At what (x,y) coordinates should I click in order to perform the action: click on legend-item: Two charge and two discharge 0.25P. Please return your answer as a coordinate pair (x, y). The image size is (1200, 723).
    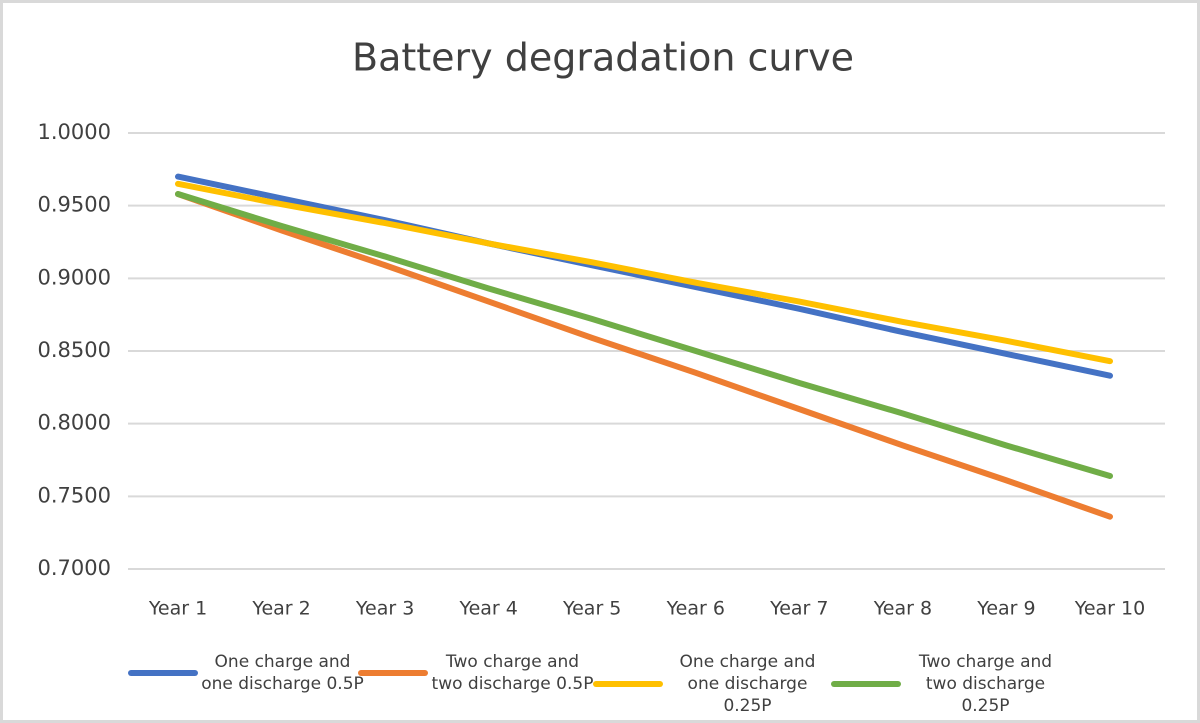
    Looking at the image, I should click on (949, 684).